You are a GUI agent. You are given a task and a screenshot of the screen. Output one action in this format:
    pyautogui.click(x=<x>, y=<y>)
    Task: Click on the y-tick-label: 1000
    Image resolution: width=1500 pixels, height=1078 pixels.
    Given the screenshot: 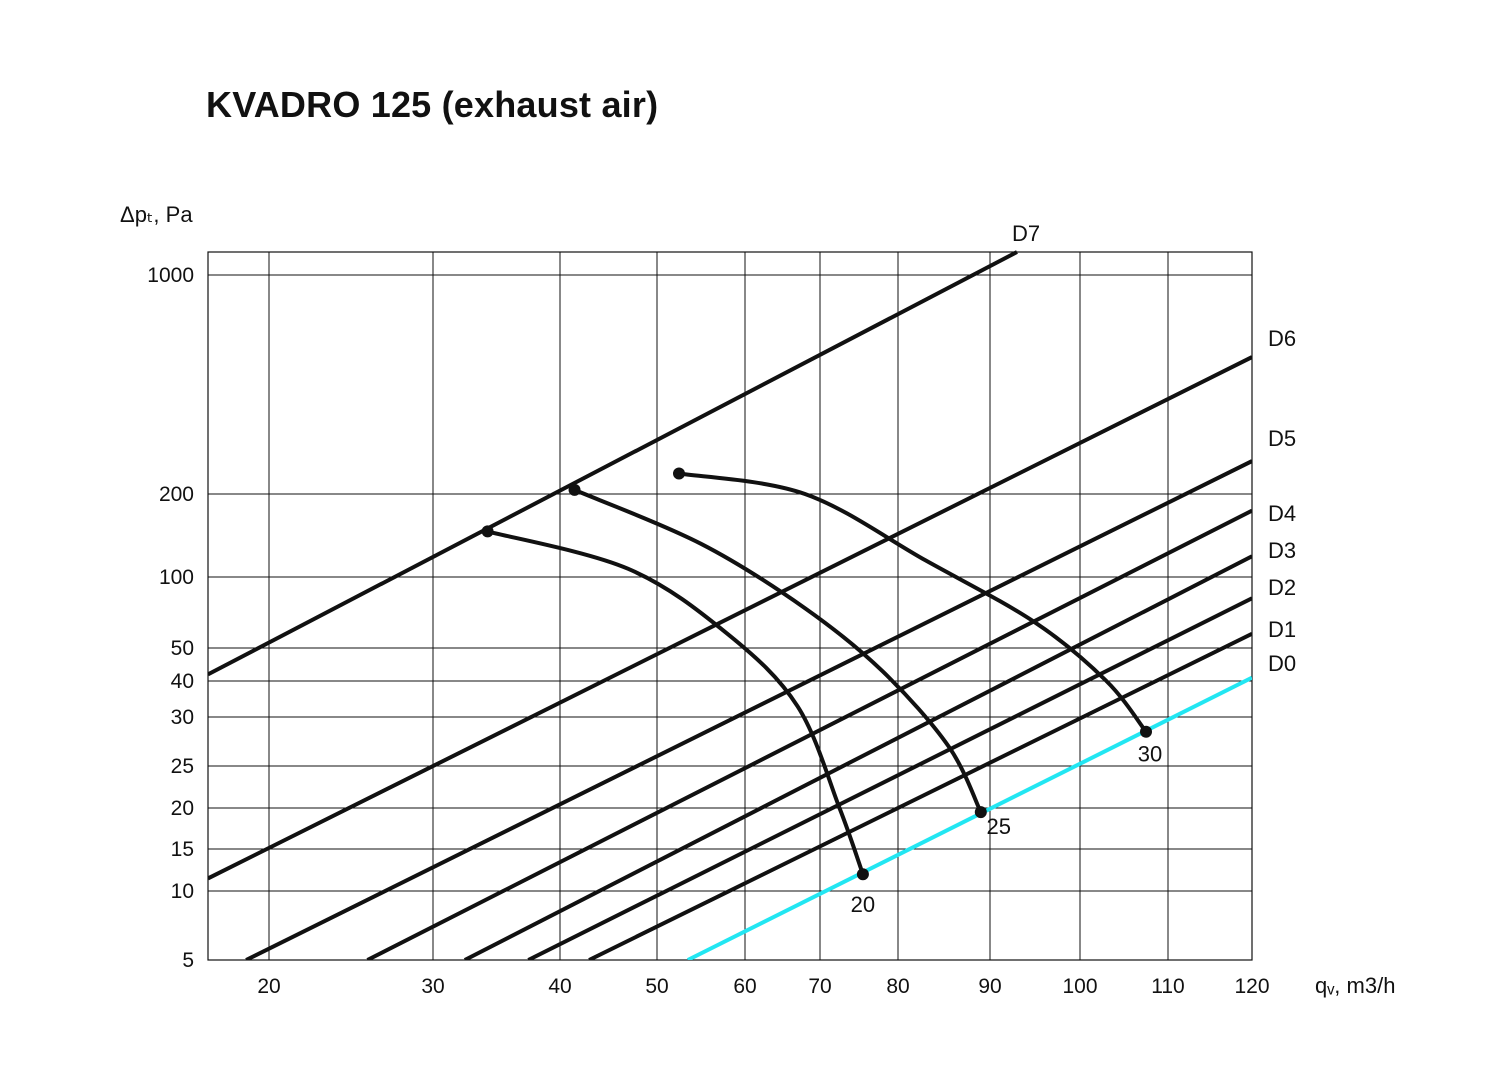 What is the action you would take?
    pyautogui.click(x=170, y=275)
    